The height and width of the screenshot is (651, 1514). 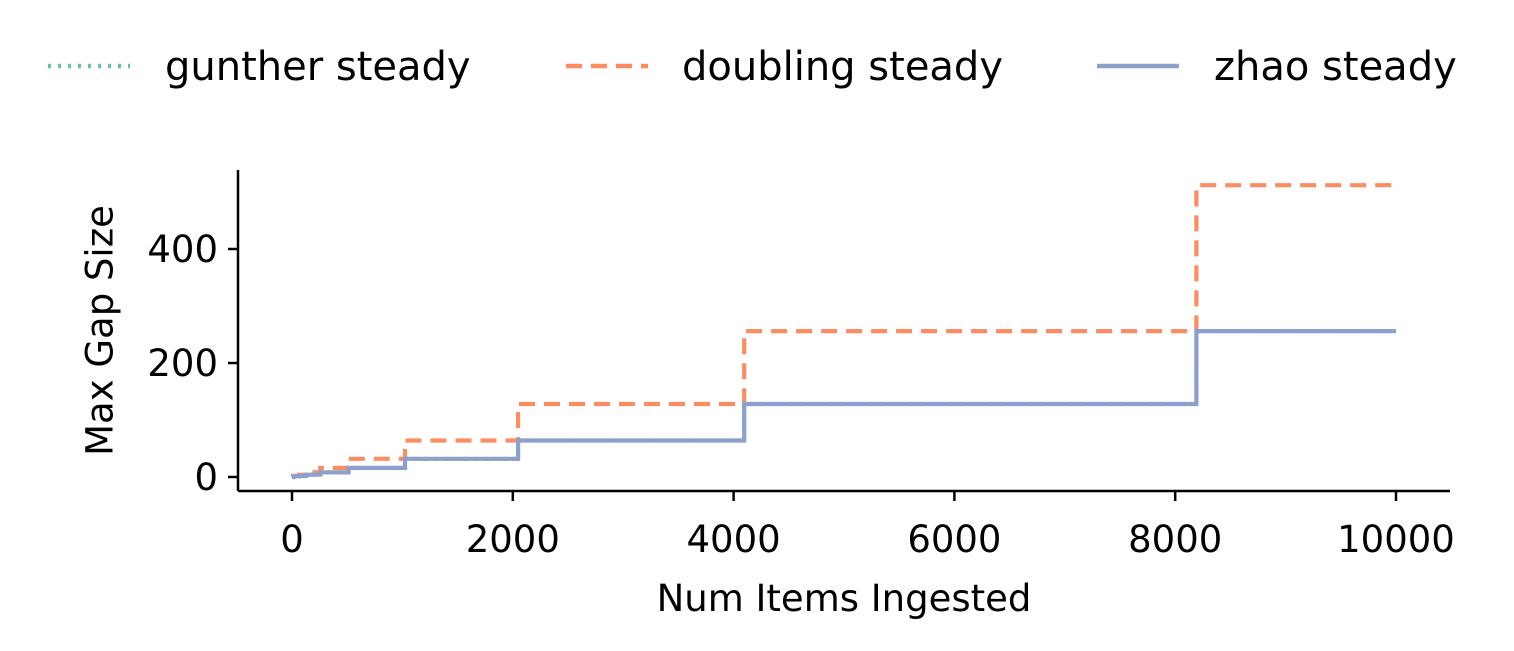 What do you see at coordinates (100, 330) in the screenshot?
I see `y-axis-label: Max Gap Size` at bounding box center [100, 330].